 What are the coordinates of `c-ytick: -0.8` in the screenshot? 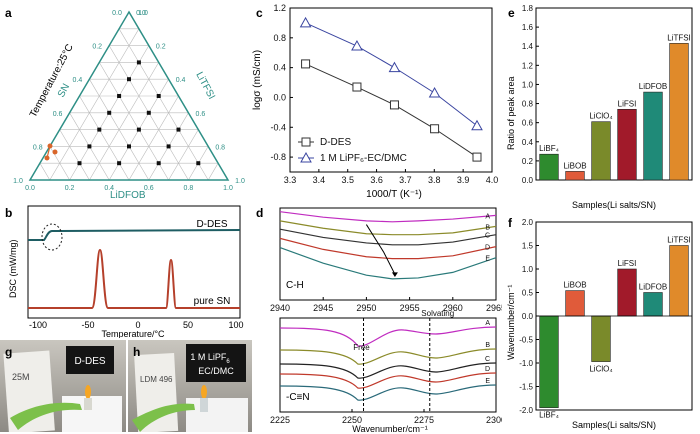 It's located at (278, 157).